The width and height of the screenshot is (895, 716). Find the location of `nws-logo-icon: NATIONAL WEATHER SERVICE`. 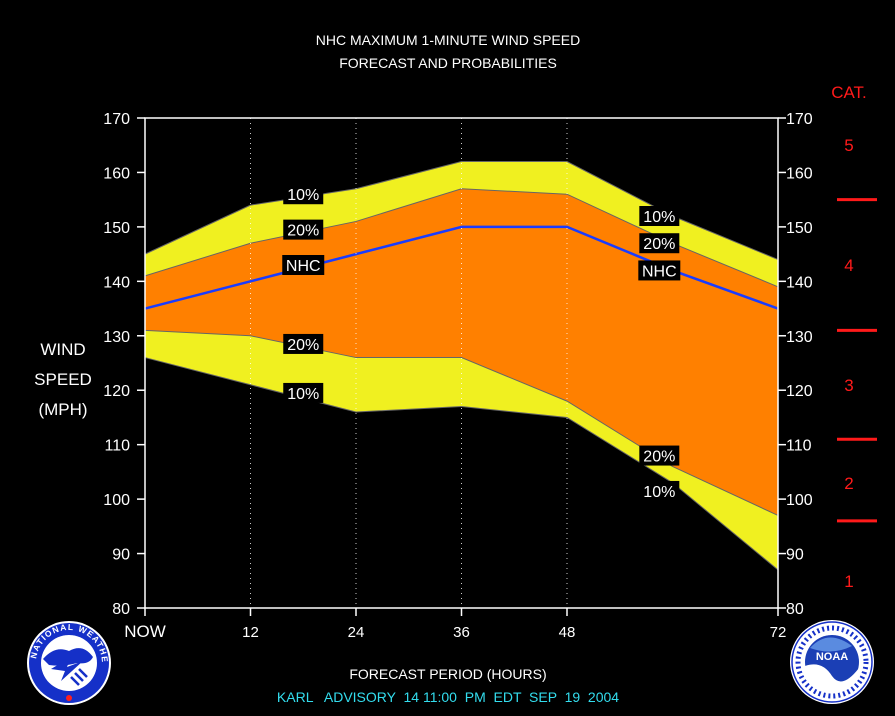

nws-logo-icon: NATIONAL WEATHER SERVICE is located at coordinates (69, 663).